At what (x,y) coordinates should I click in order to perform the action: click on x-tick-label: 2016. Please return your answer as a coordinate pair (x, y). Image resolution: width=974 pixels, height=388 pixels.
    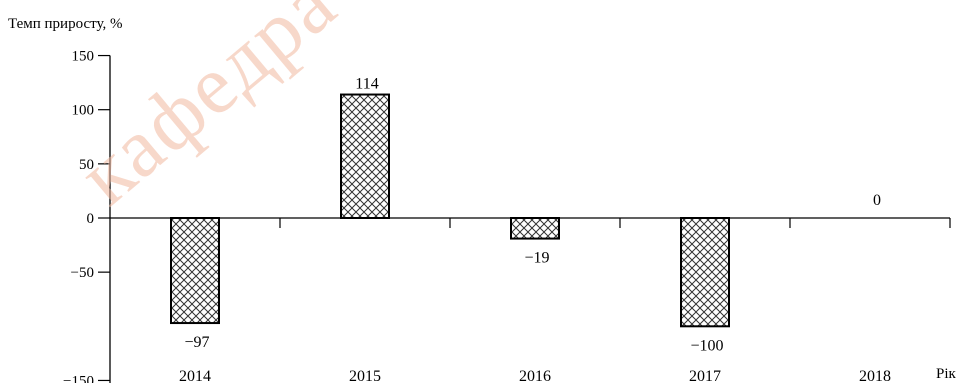
    Looking at the image, I should click on (535, 375).